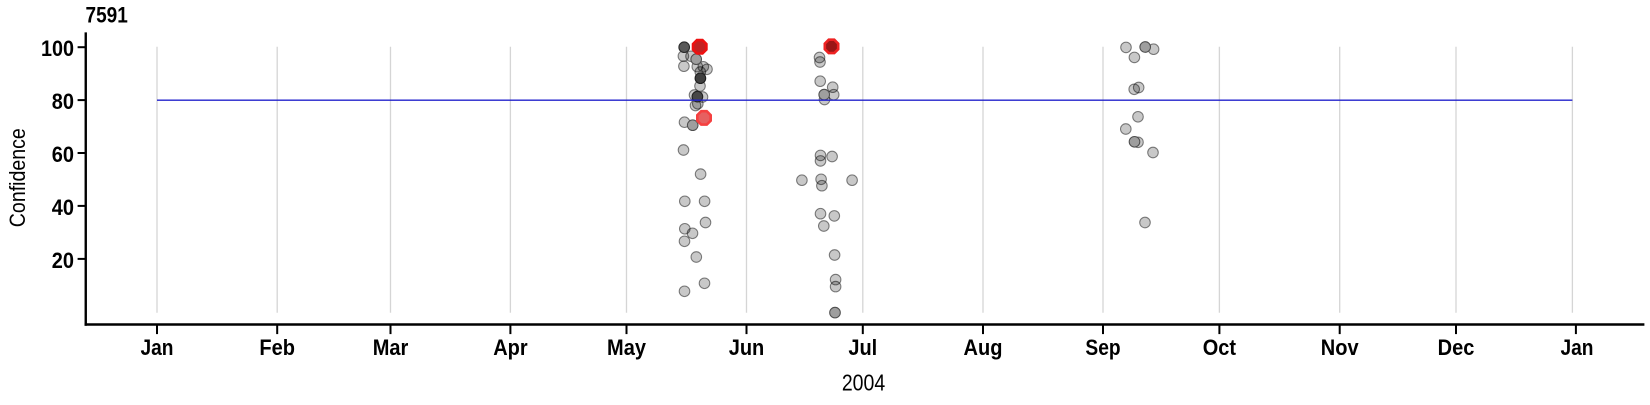 Image resolution: width=1650 pixels, height=405 pixels. What do you see at coordinates (63, 260) in the screenshot?
I see `svg-text: 20` at bounding box center [63, 260].